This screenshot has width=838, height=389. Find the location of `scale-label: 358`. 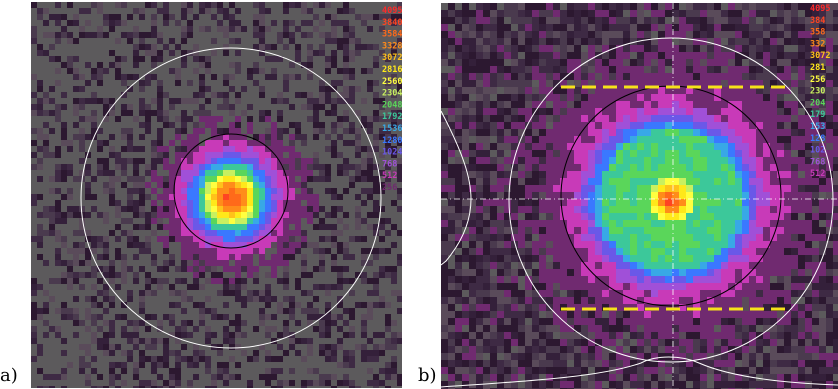

scale-label: 358 is located at coordinates (817, 33).